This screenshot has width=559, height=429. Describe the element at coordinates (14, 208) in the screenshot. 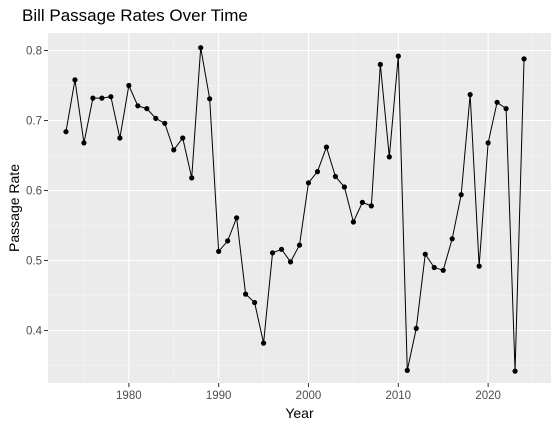

I see `y-axis-title: Passage Rate` at that location.